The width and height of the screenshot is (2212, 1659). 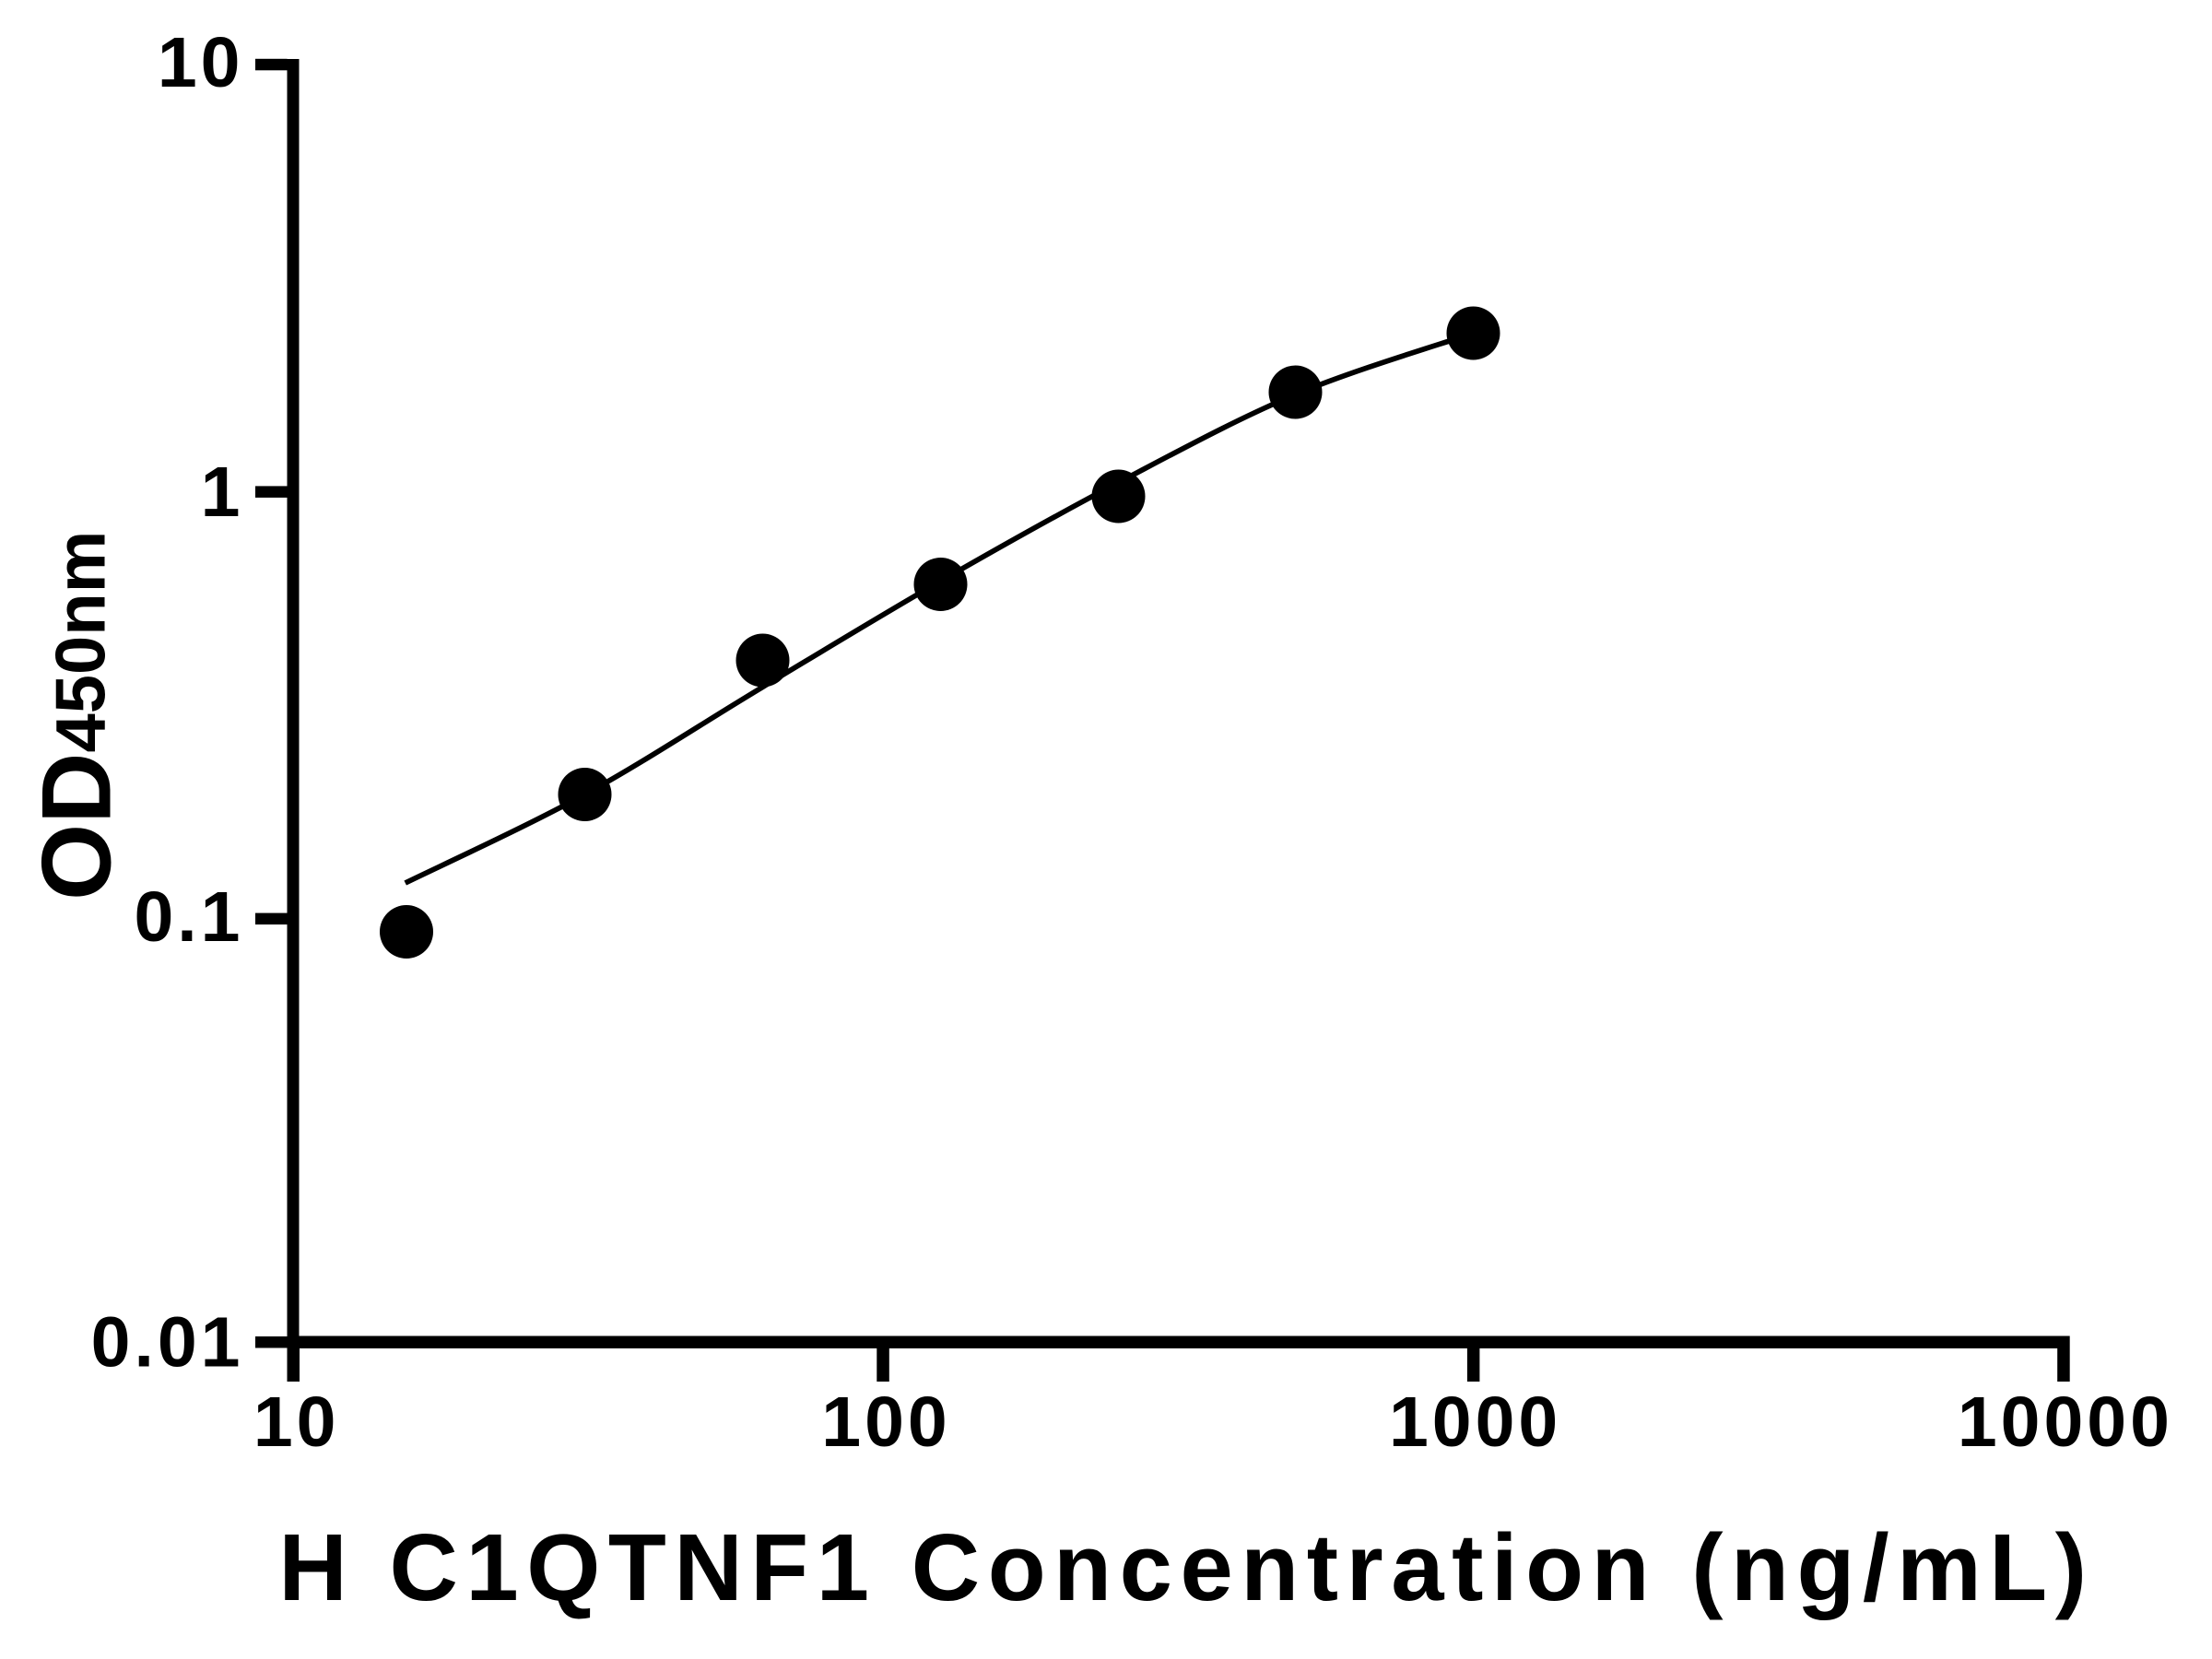 I want to click on svg-text: 0.01, so click(x=167, y=1342).